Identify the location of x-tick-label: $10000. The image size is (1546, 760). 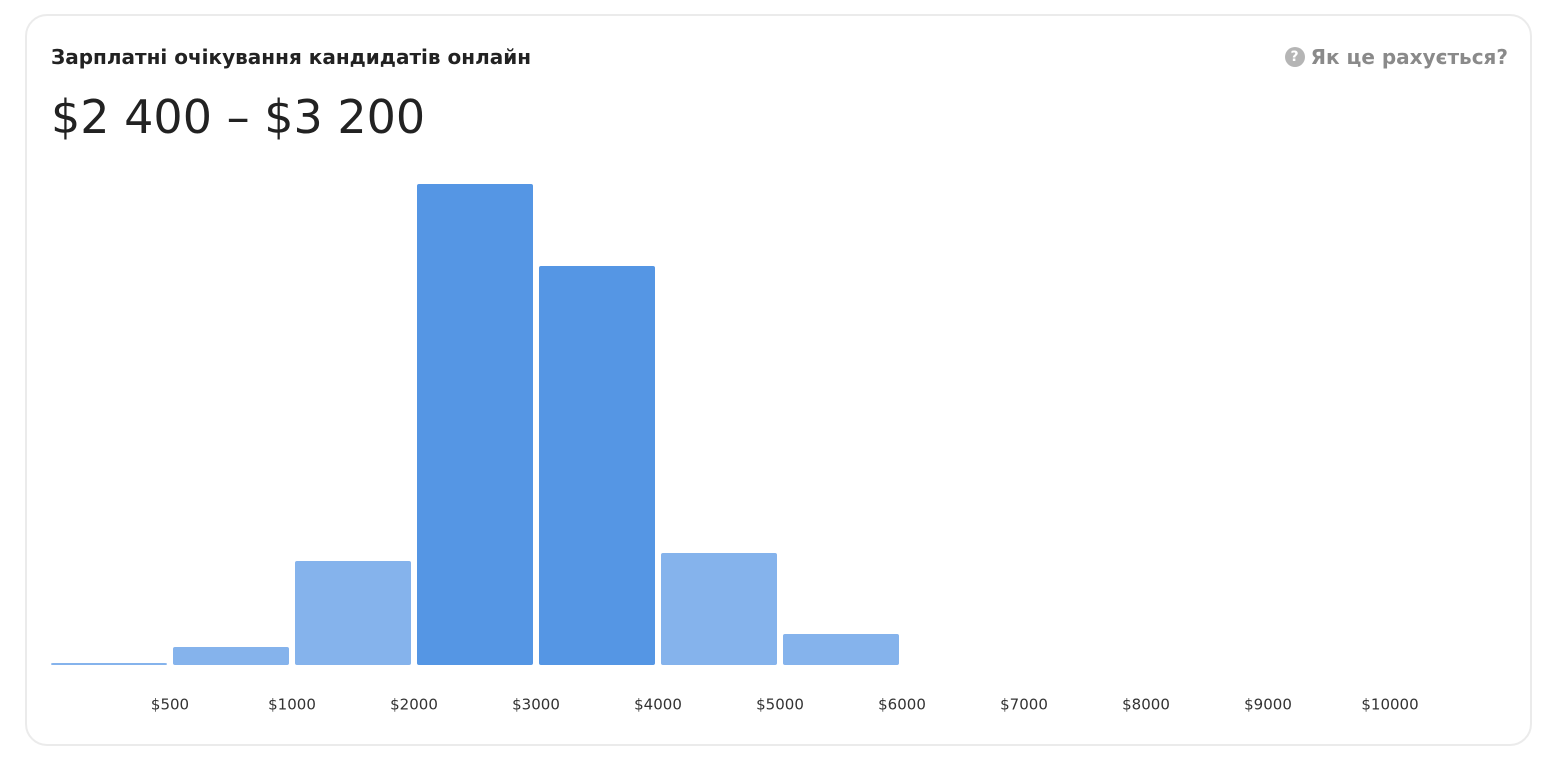
(1389, 705).